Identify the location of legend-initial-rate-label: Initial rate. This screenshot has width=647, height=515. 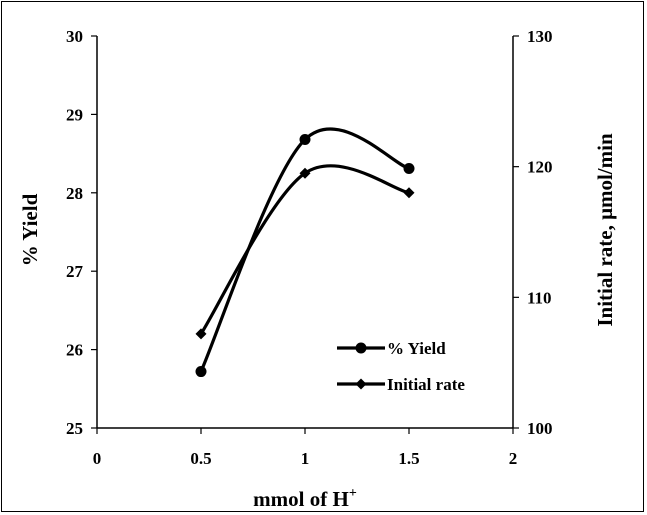
(426, 384).